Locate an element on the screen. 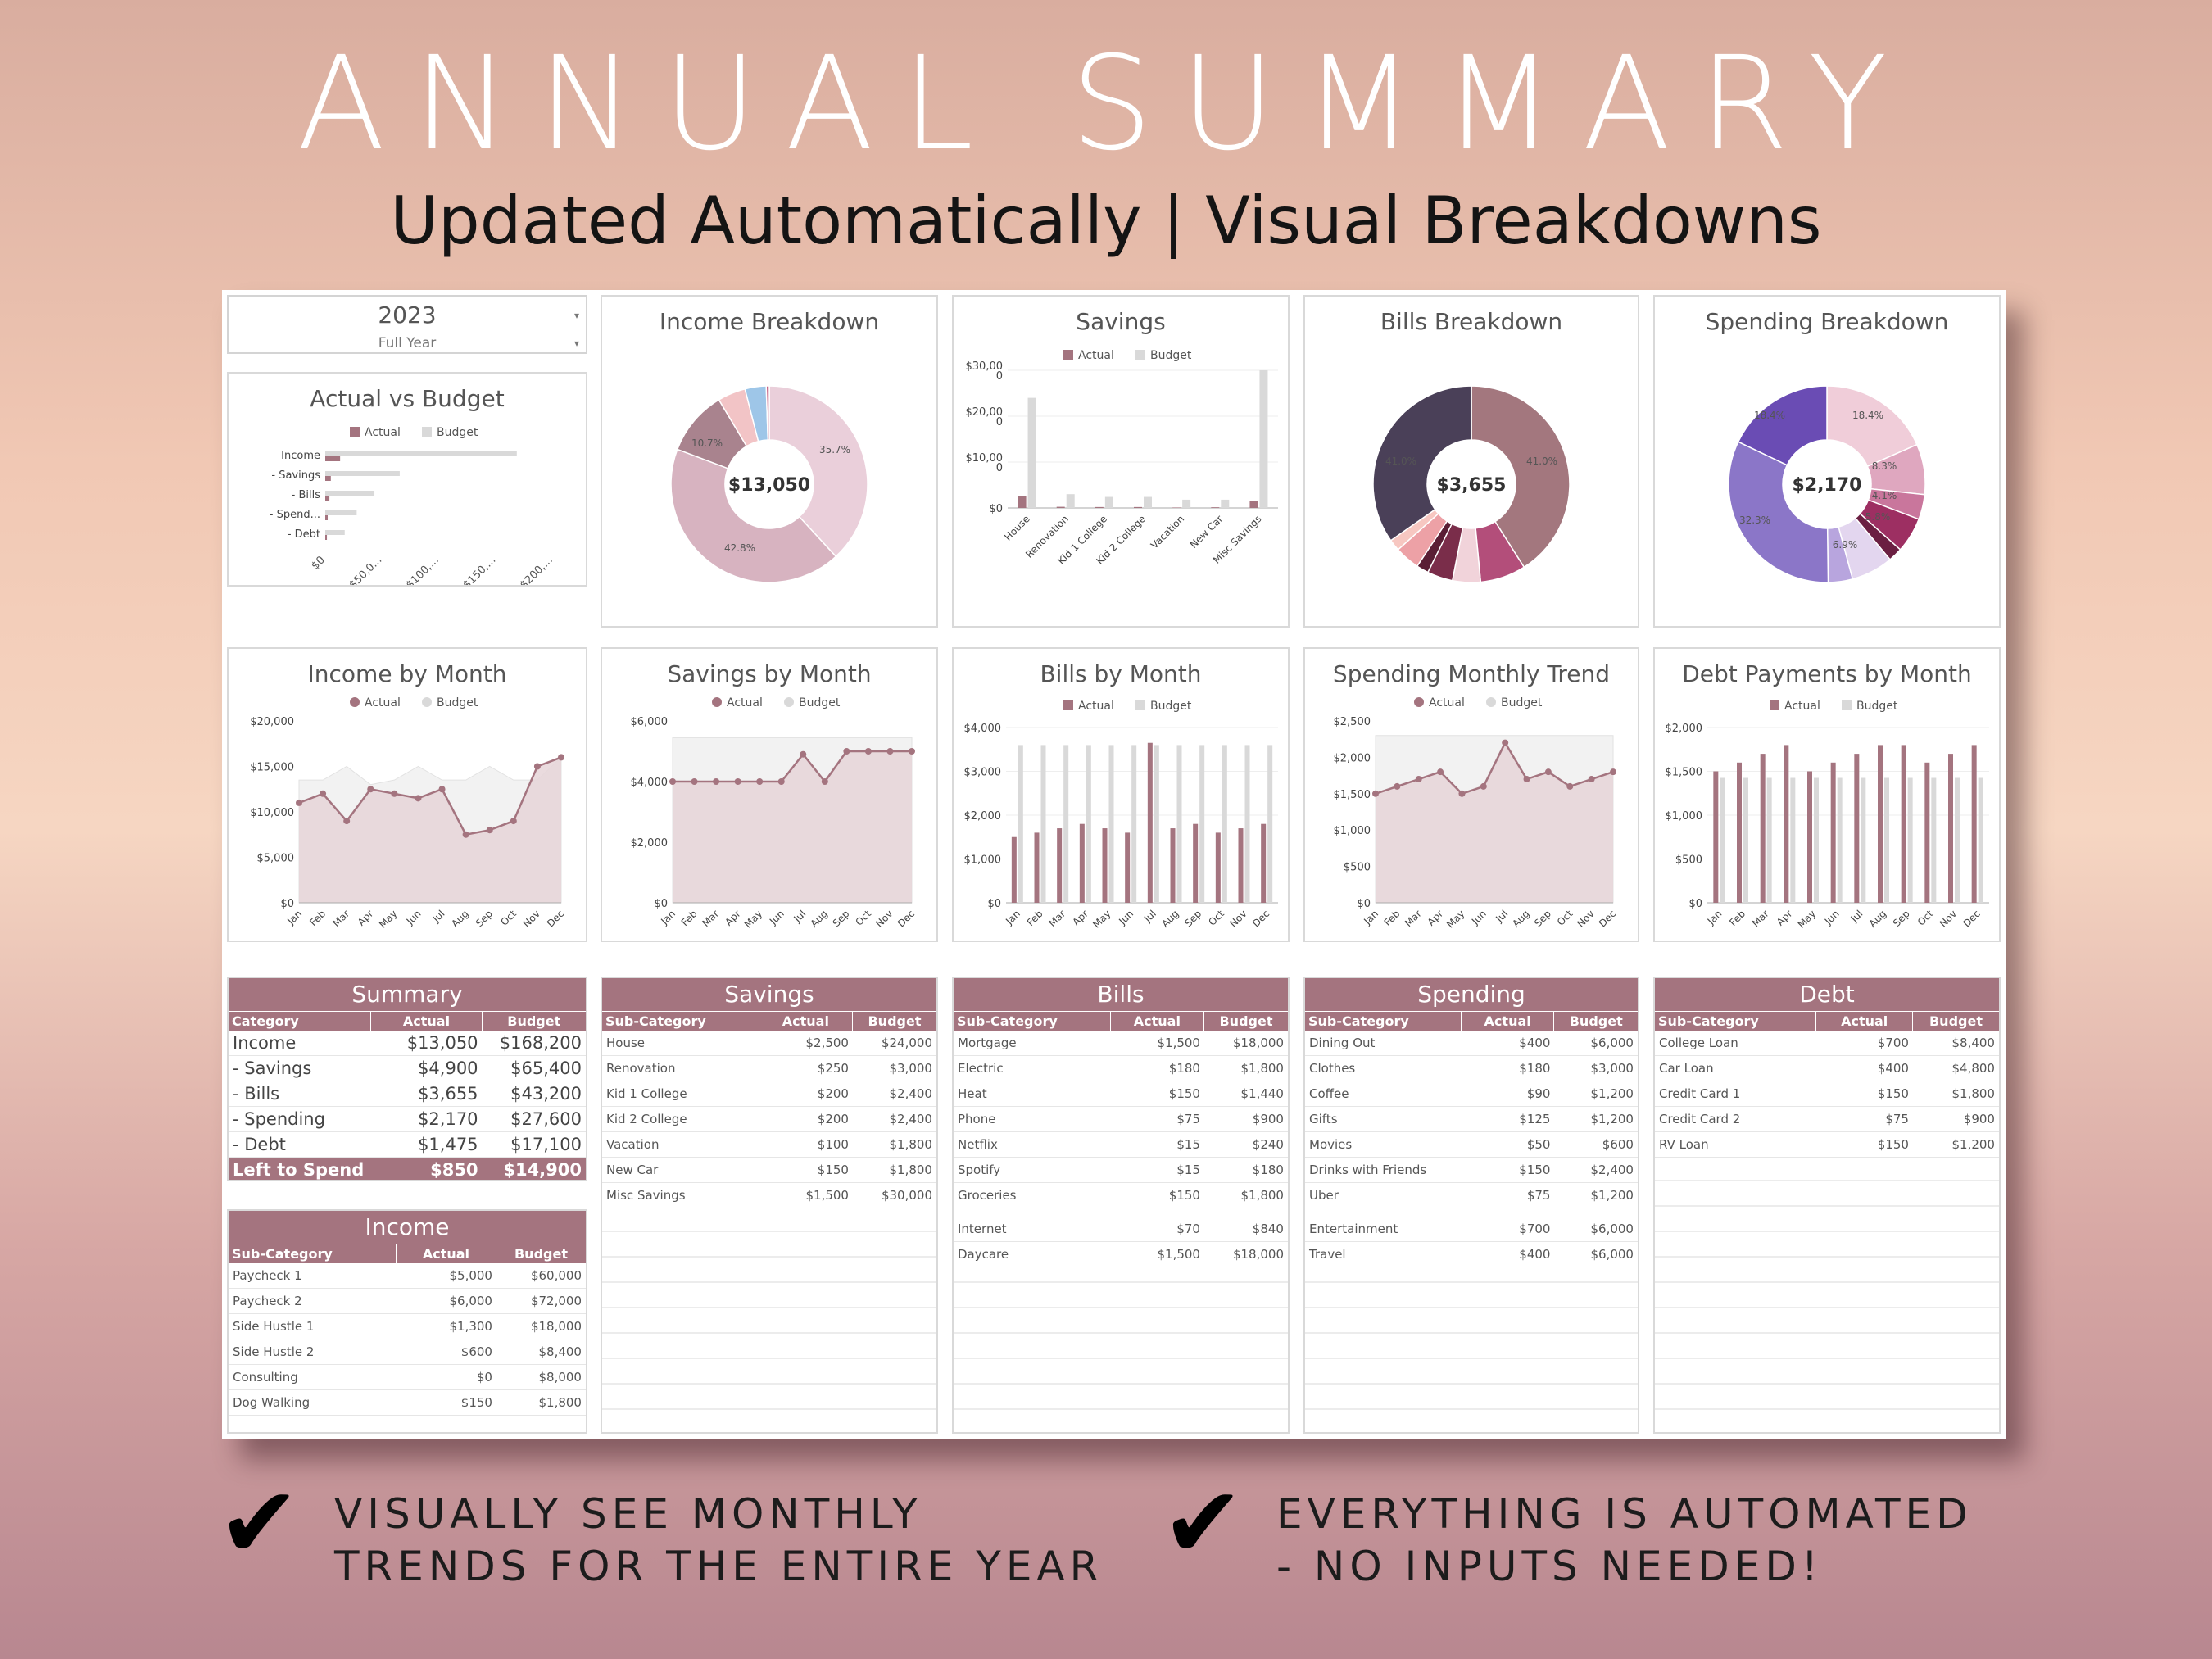  table-cell: Dog Walking is located at coordinates (271, 1402).